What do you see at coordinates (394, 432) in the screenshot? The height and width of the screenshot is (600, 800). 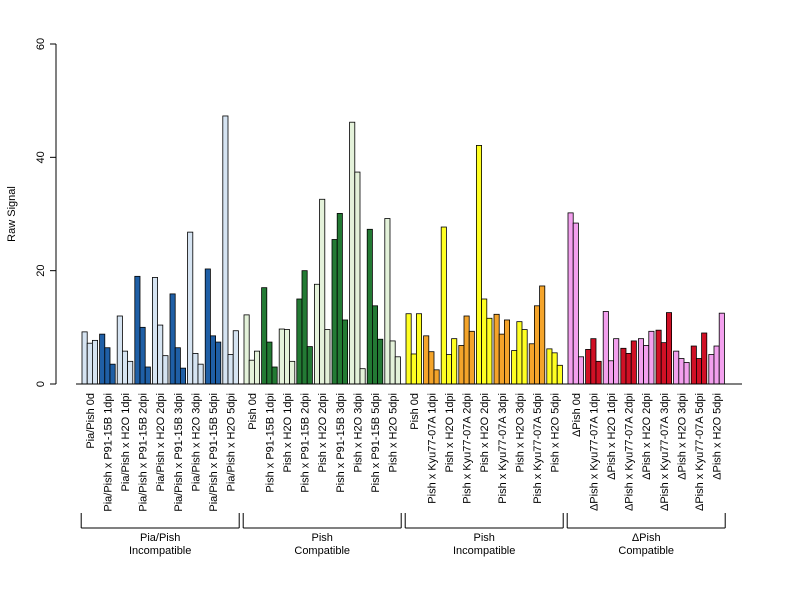 I see `category-label: Pish x H2O 5dpi` at bounding box center [394, 432].